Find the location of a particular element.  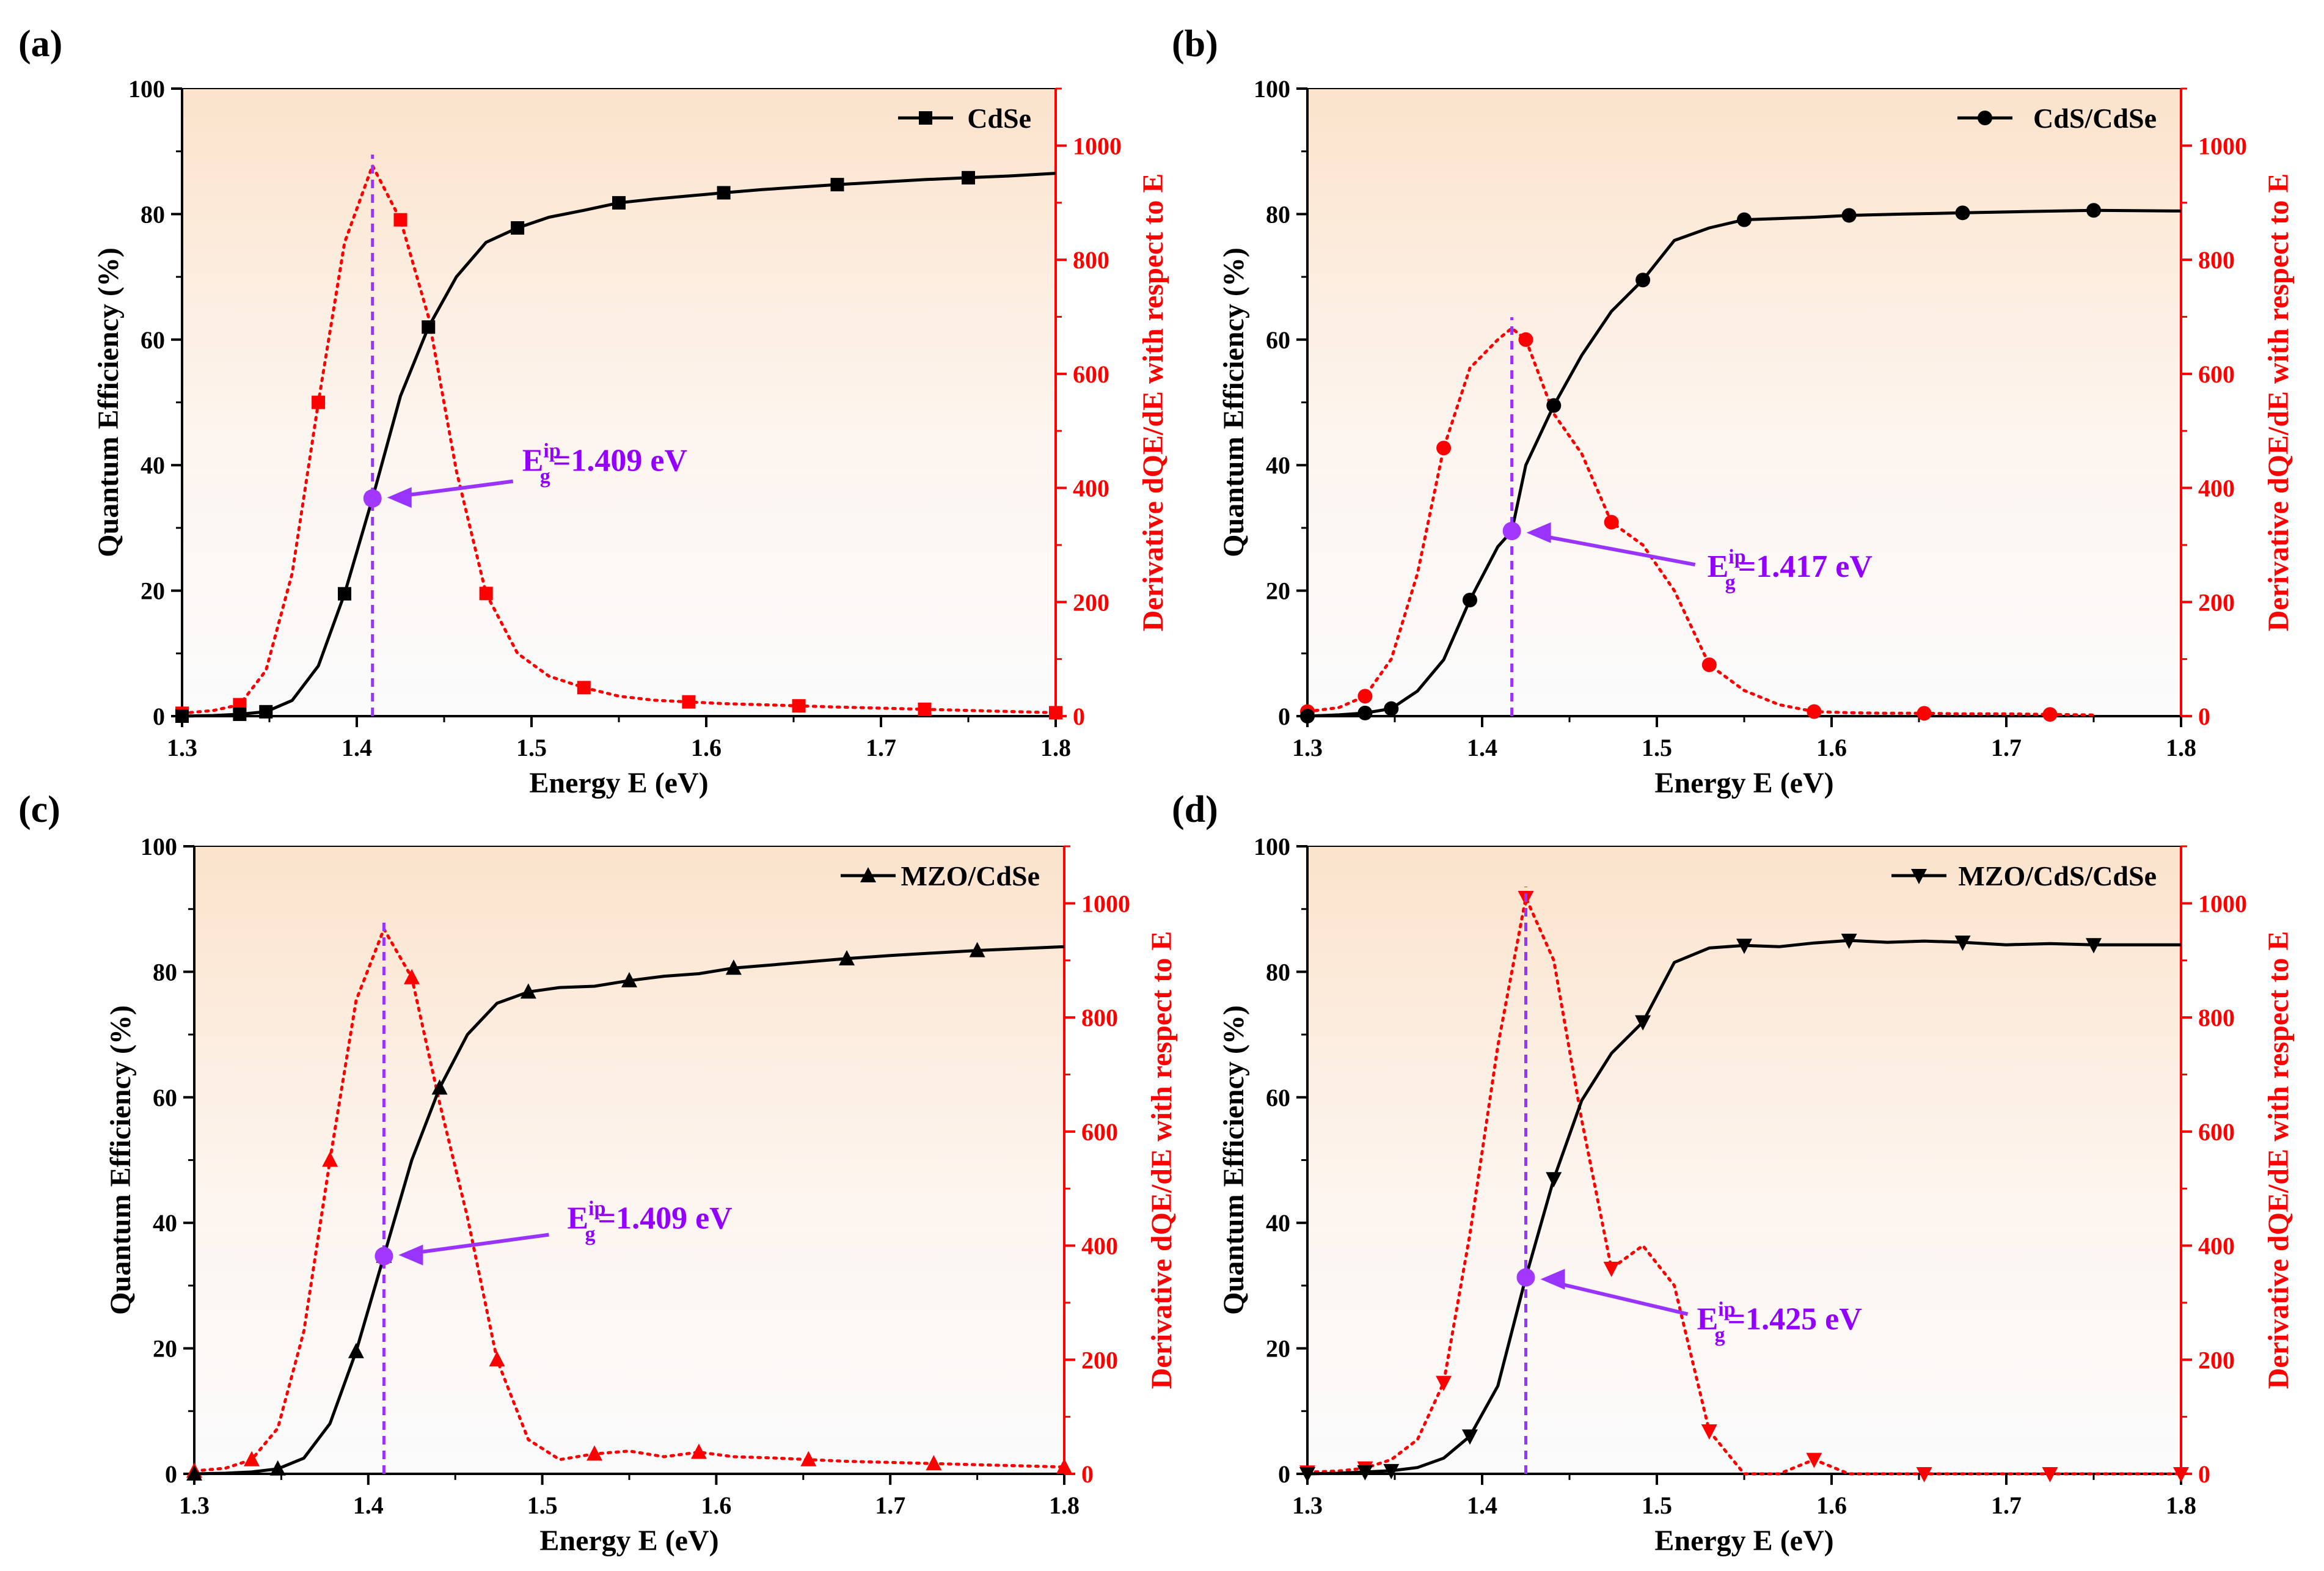

legend-label: MZO/CdS/CdSe is located at coordinates (2057, 876).